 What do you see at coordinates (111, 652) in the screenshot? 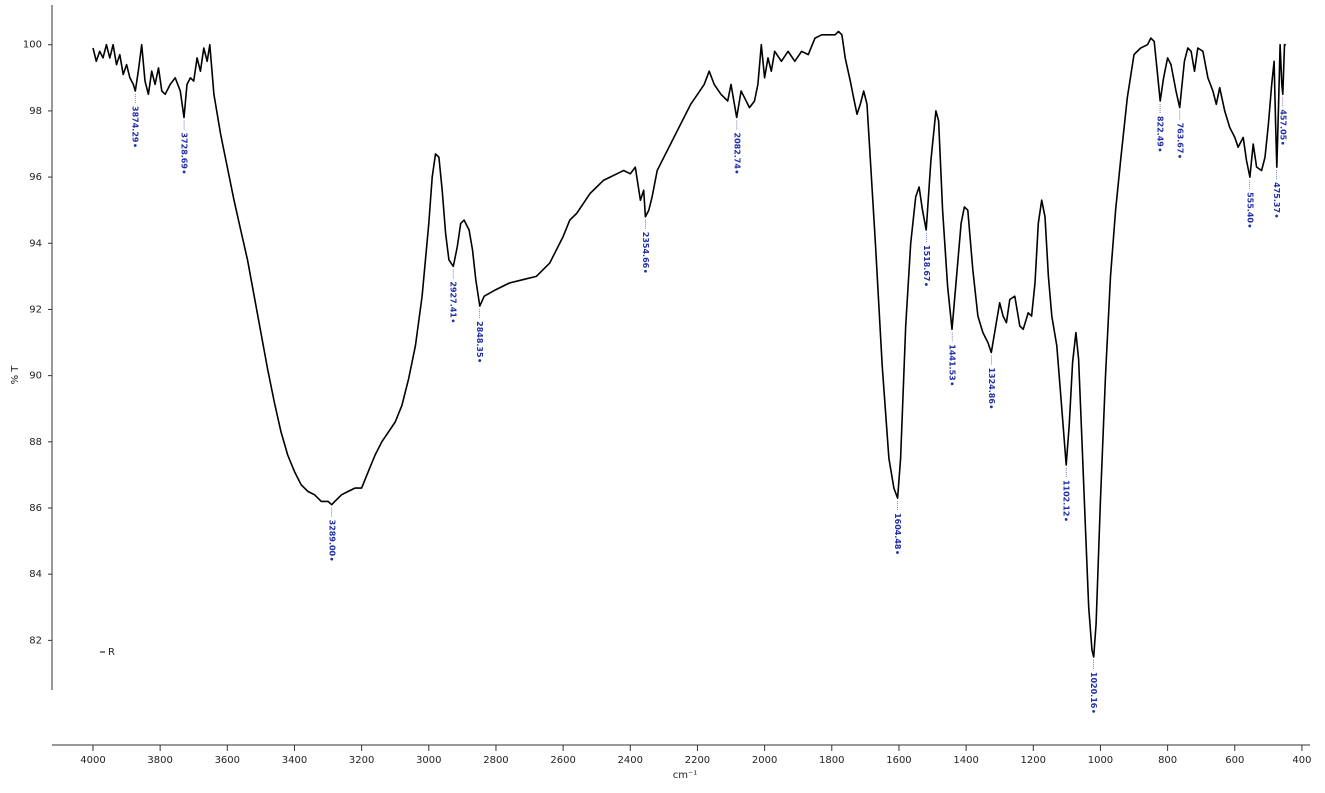
I see `legend-label: R` at bounding box center [111, 652].